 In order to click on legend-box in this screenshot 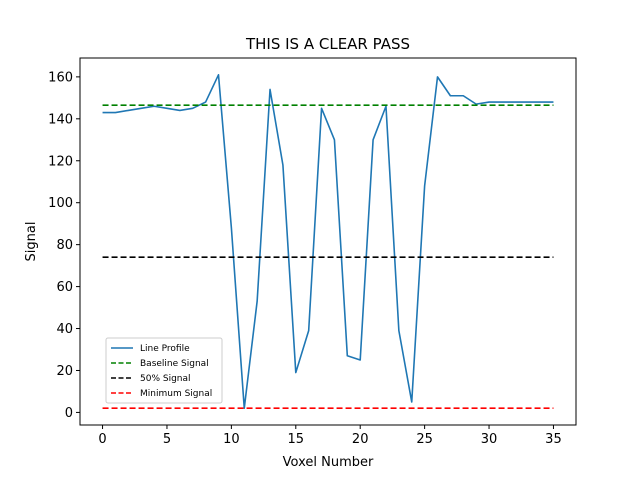, I will do `click(164, 370)`.